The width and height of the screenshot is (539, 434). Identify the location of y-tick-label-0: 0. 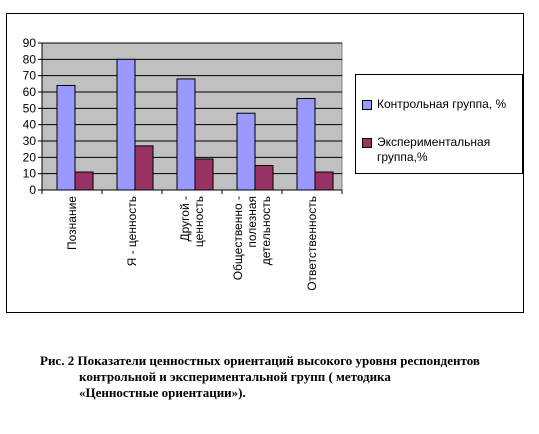
(32, 190).